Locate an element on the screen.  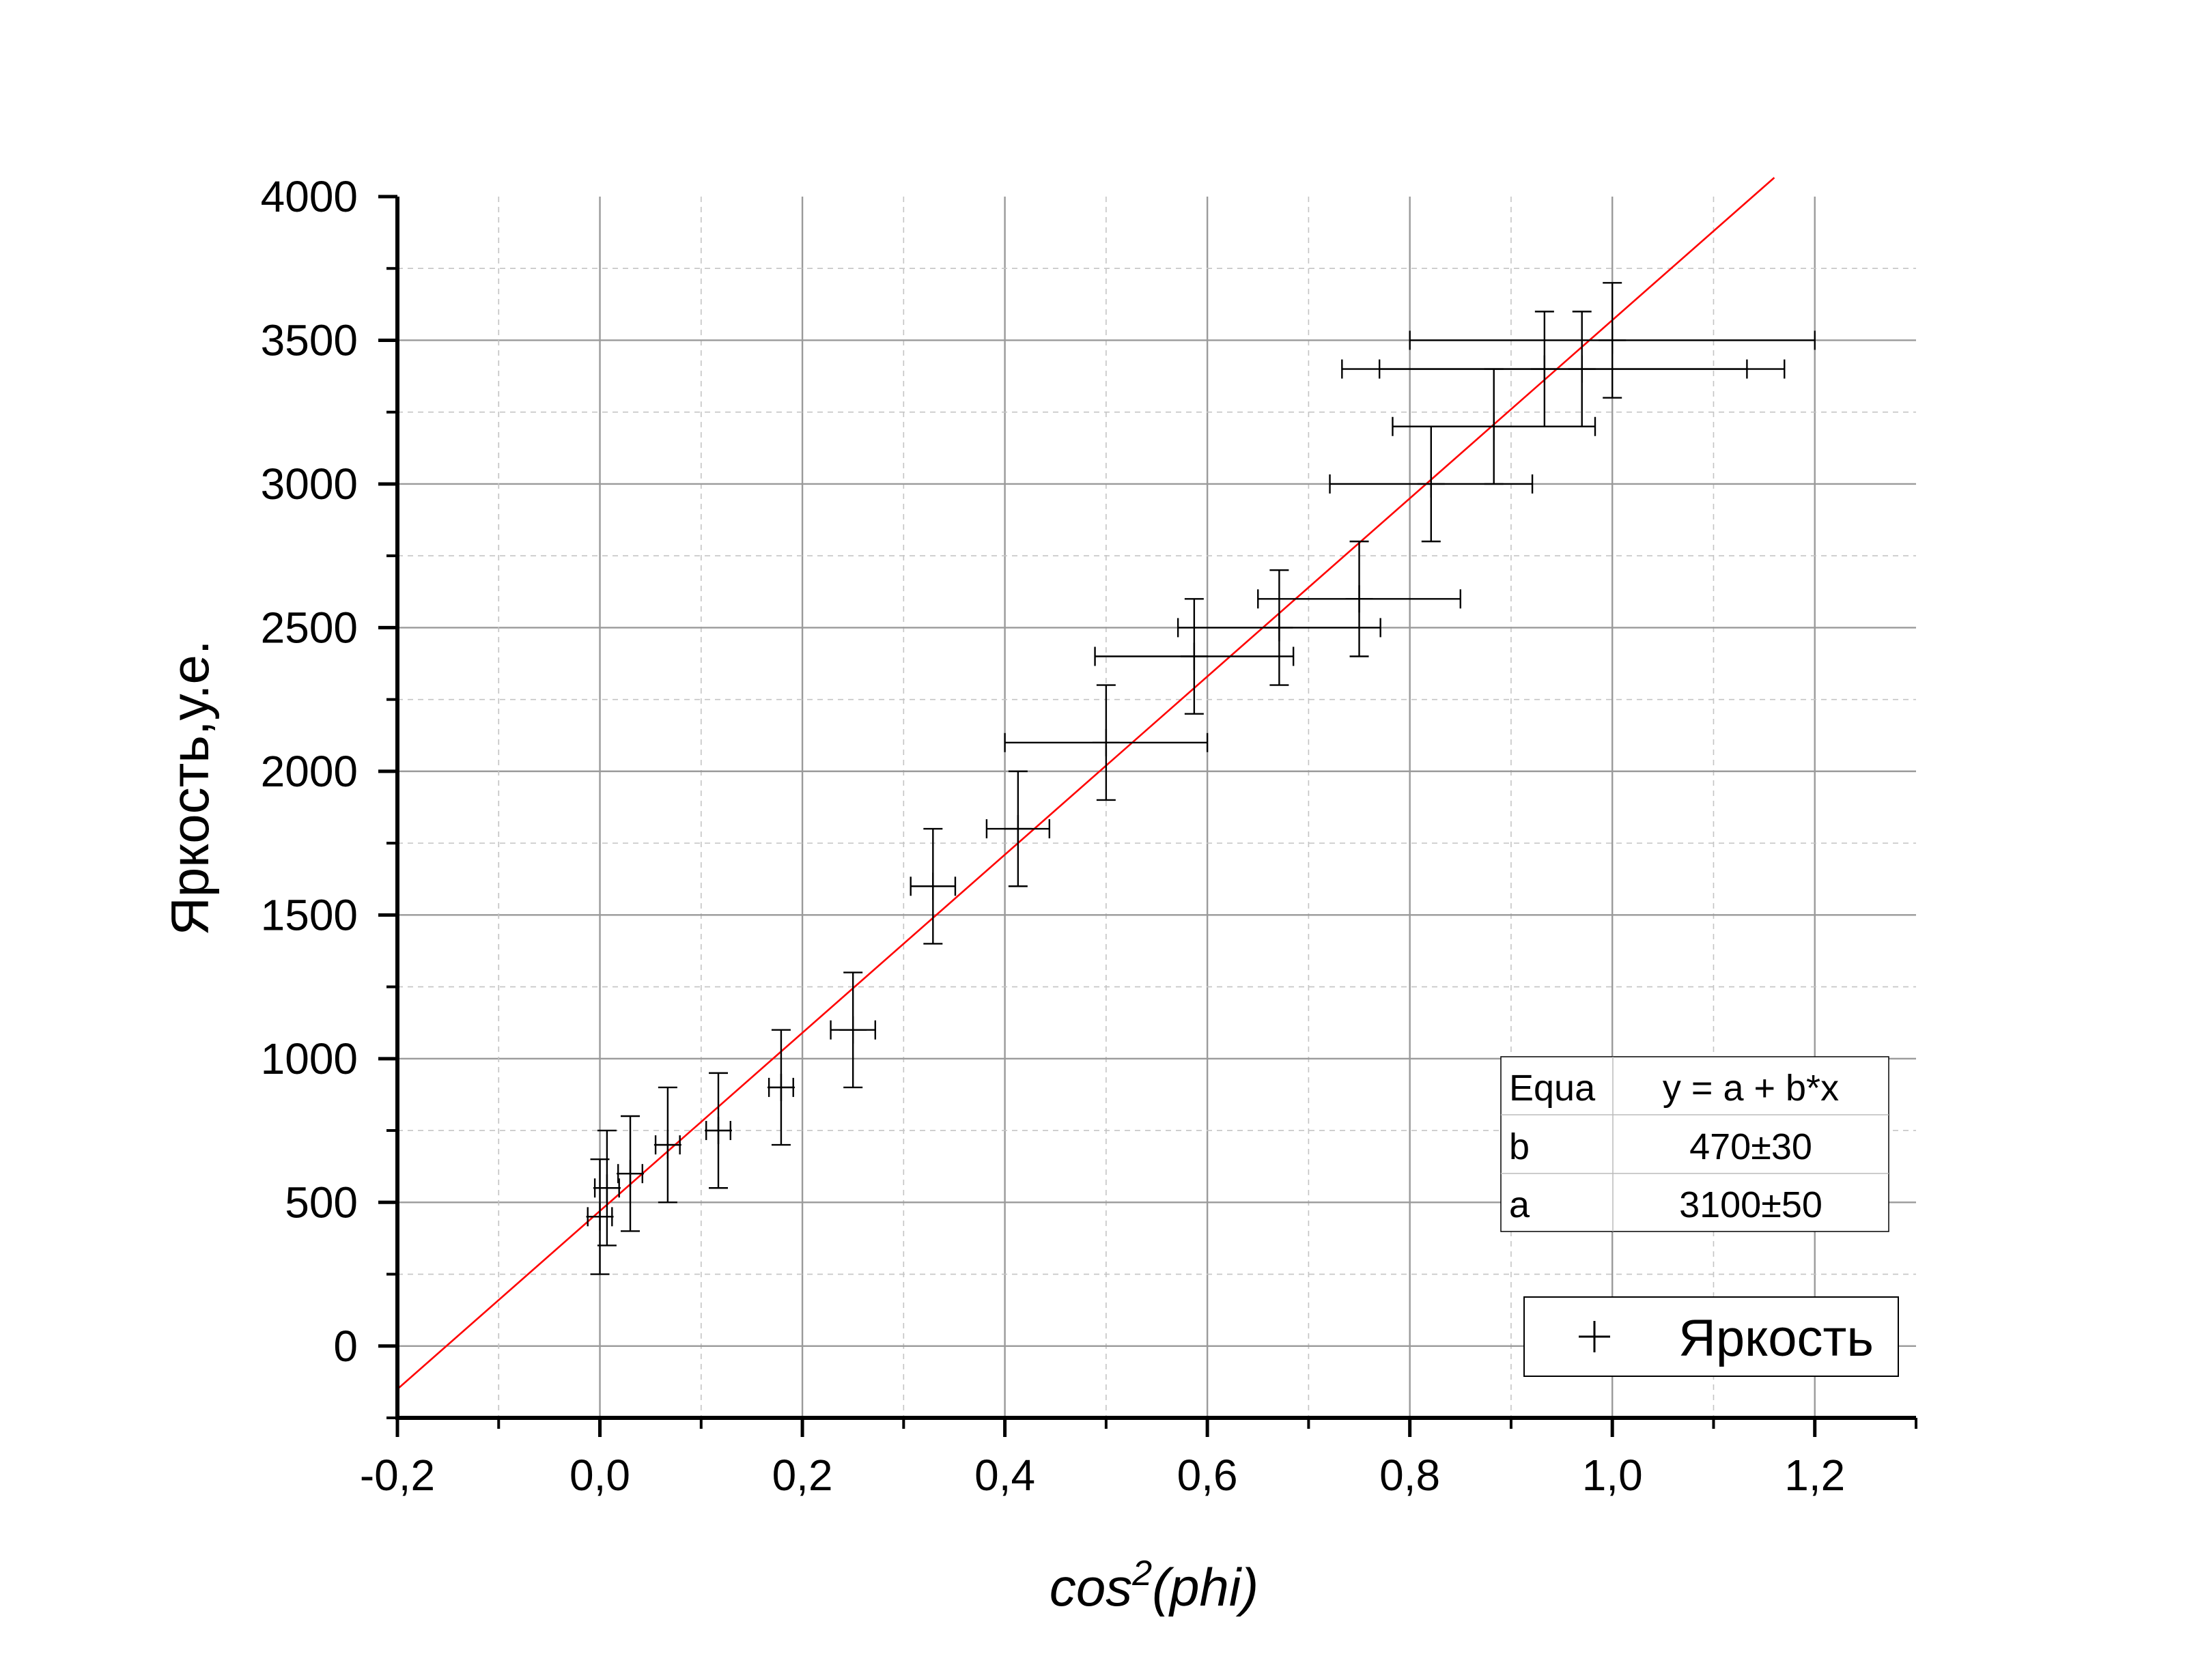
fit-table: Equa y = a + b*x b 470±30 a 3100±50 is located at coordinates (1695, 1144).